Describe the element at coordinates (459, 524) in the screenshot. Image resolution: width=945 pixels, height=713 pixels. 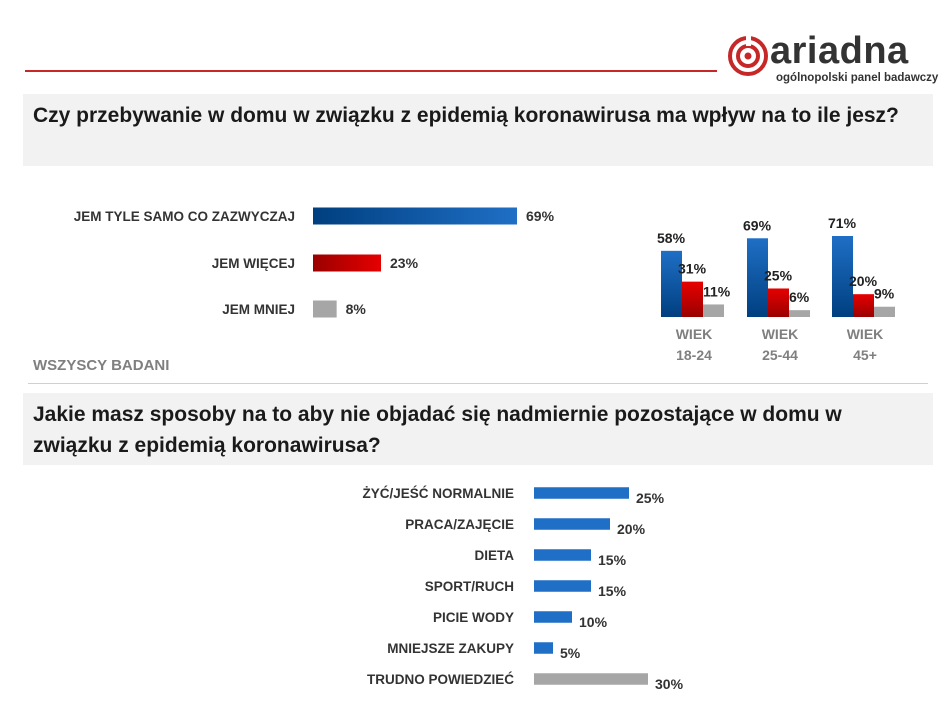
I see `methods-category-label: PRACA/ZAJĘCIE` at that location.